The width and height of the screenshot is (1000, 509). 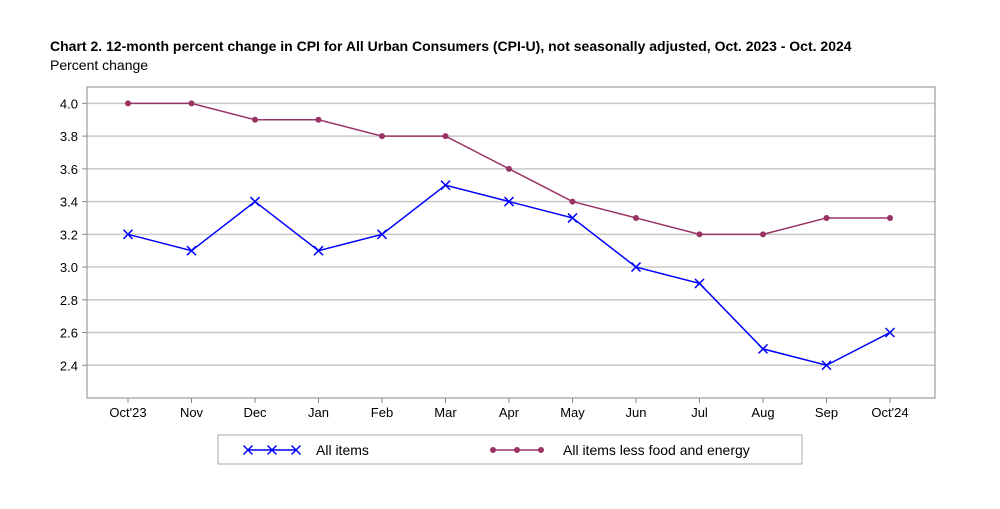 I want to click on x-tick-label: Jan, so click(x=318, y=412).